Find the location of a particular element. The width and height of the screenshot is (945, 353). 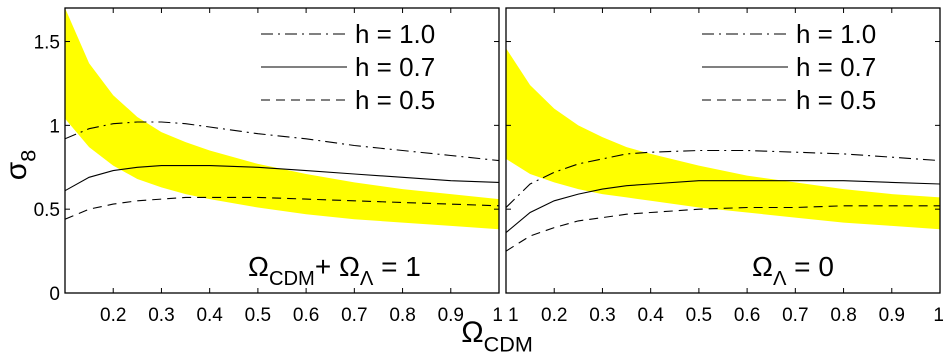

x-tick-label-right-part: 0.2 is located at coordinates (554, 315).